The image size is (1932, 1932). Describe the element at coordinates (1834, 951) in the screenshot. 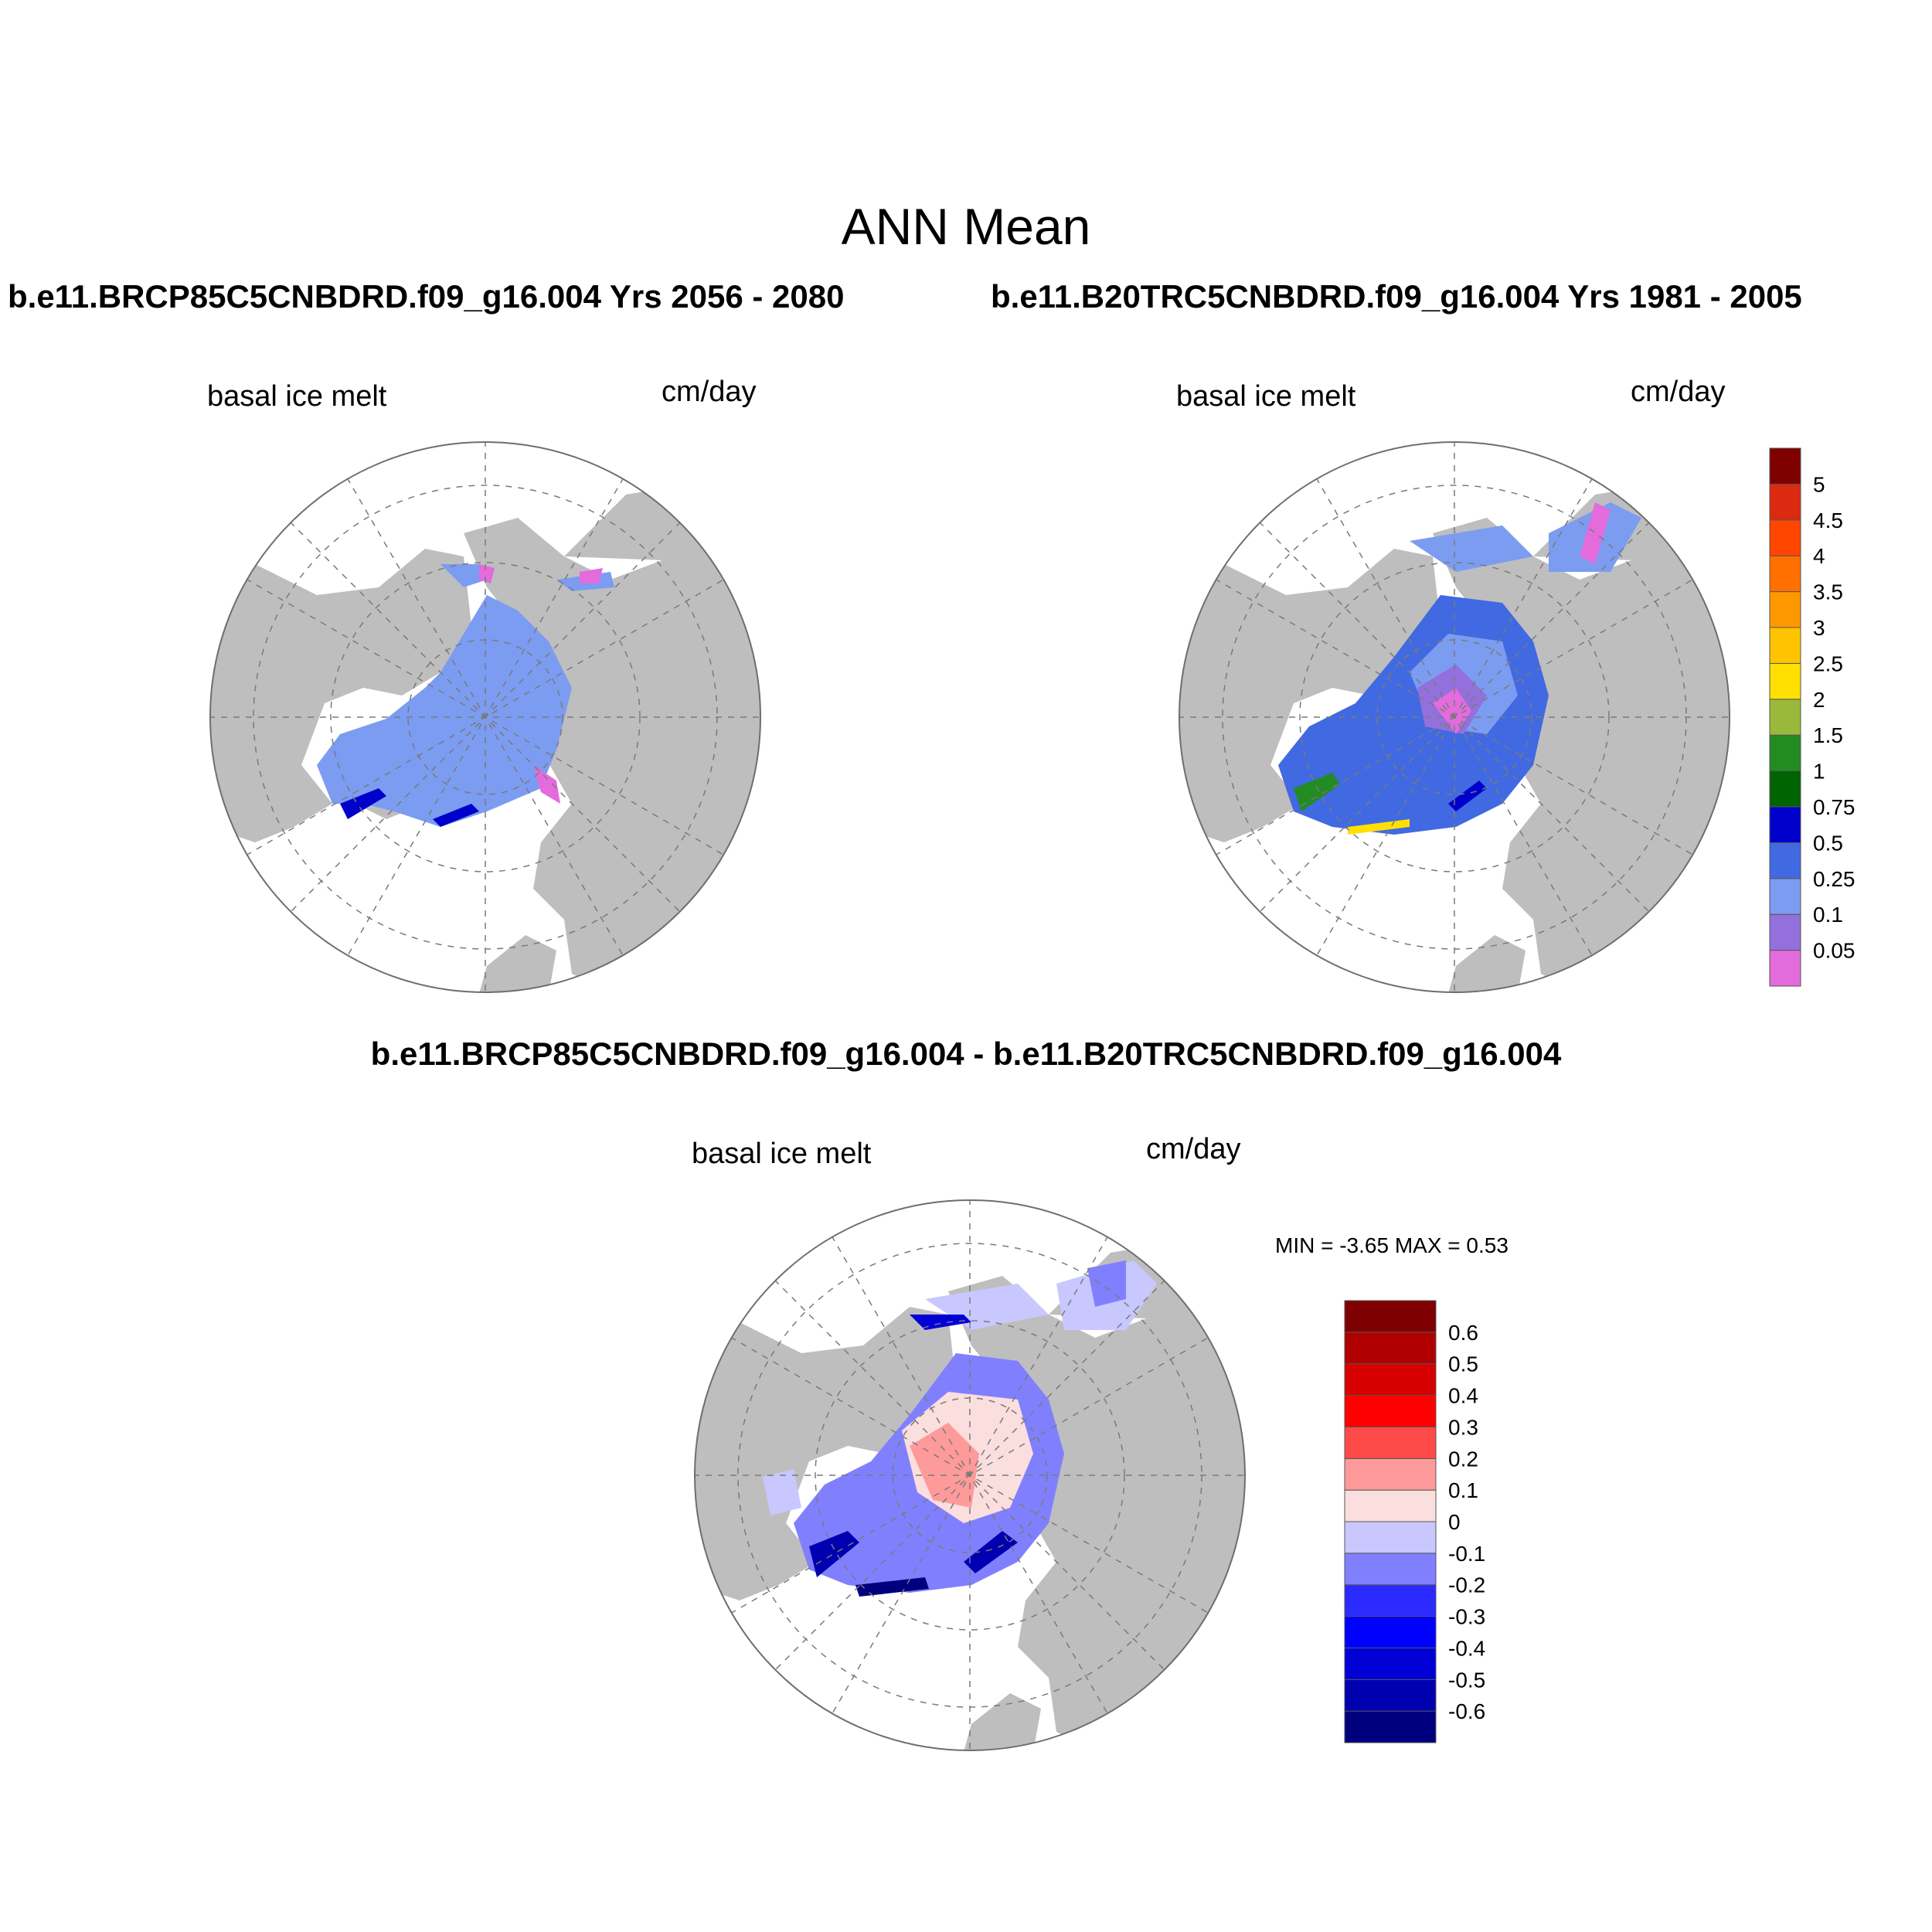

I see `main-colorbar-tick-label: 0.05` at that location.